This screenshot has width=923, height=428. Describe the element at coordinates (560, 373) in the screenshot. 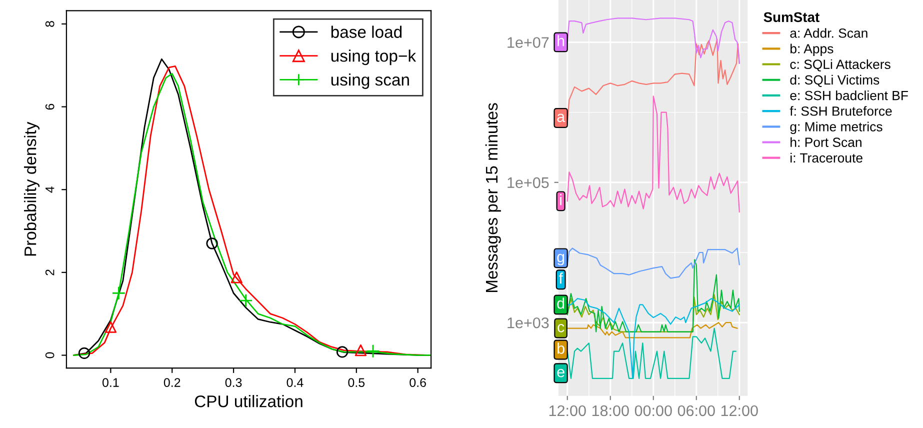

I see `annotation: e` at that location.